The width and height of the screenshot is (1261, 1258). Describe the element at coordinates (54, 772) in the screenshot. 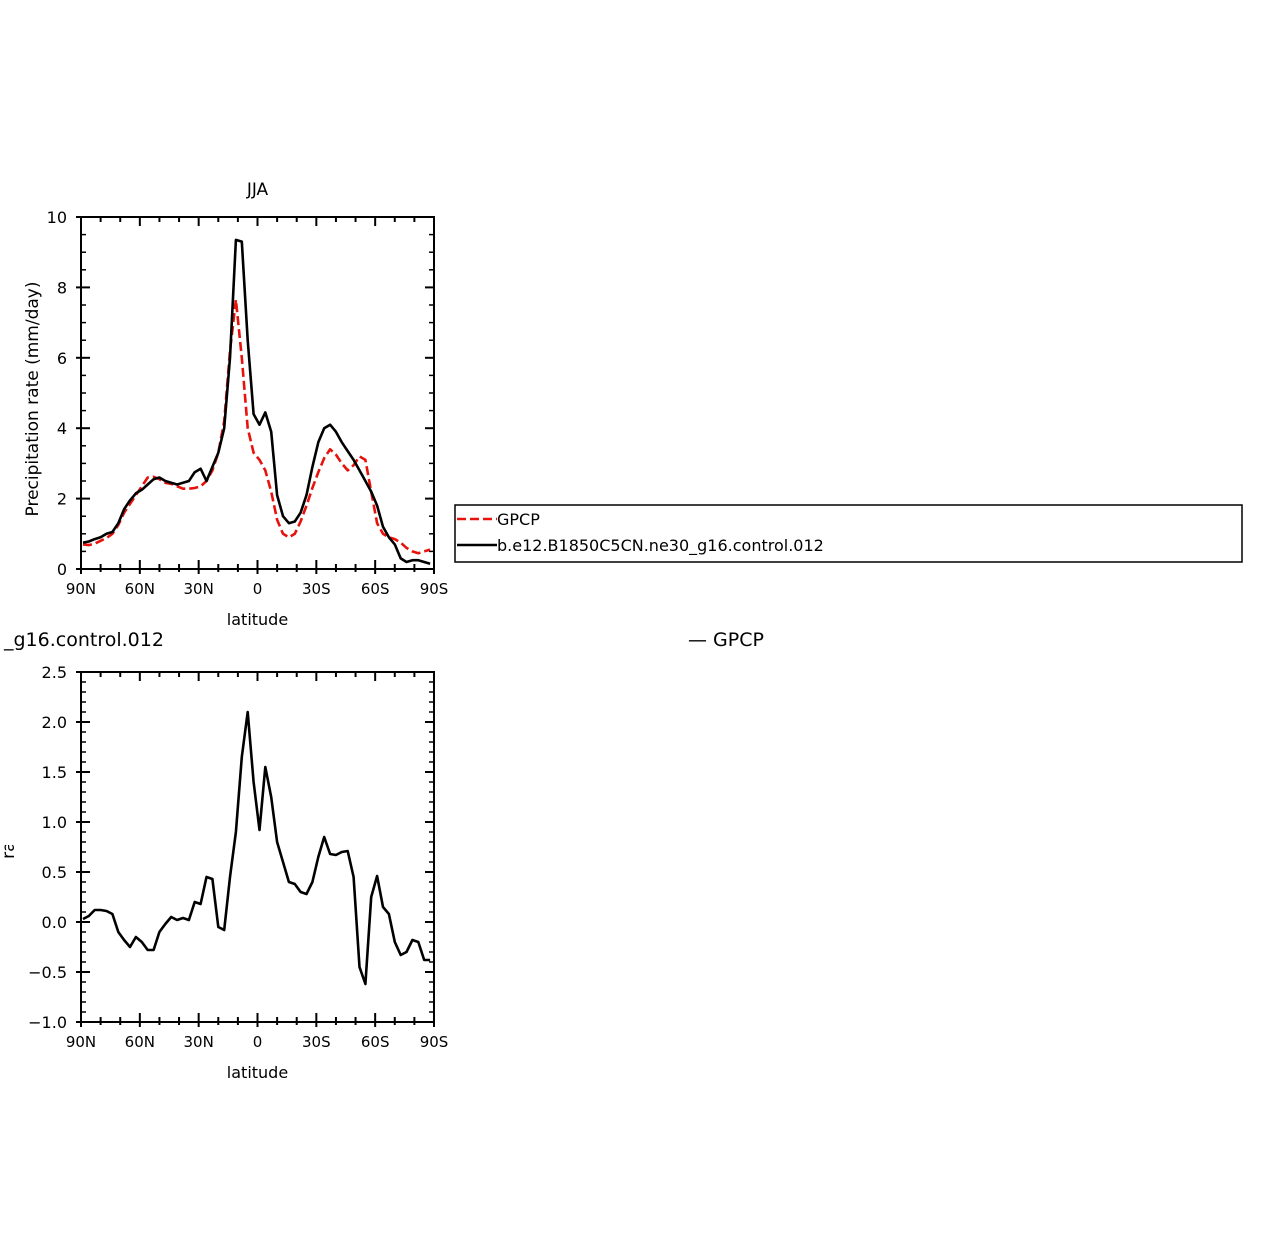

I see `y-tick-label: 1.5` at that location.